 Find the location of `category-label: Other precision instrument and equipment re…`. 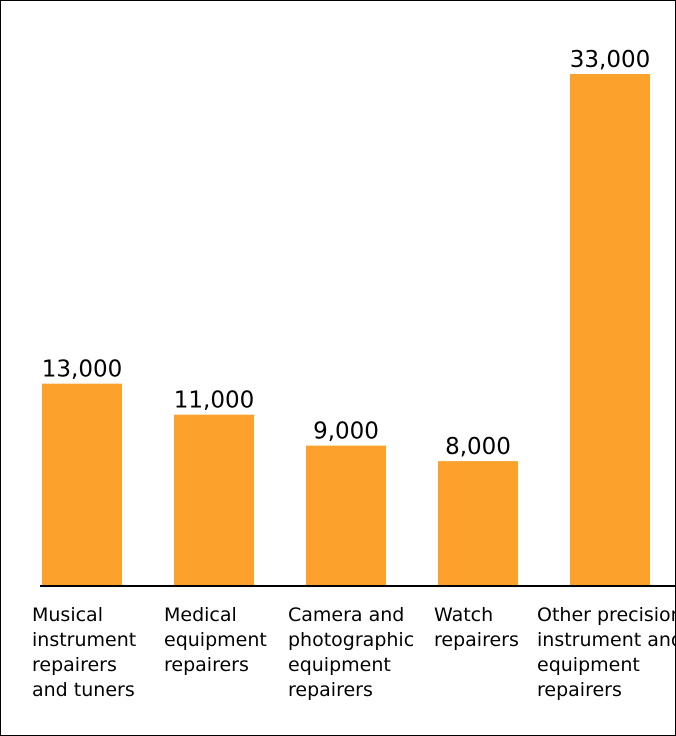

category-label: Other precision instrument and equipment re… is located at coordinates (606, 652).